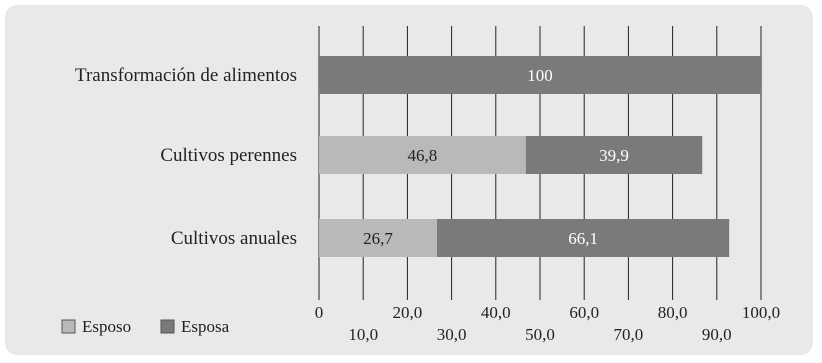 The width and height of the screenshot is (822, 363). What do you see at coordinates (717, 334) in the screenshot?
I see `tick-label-lower-4: 90,0` at bounding box center [717, 334].